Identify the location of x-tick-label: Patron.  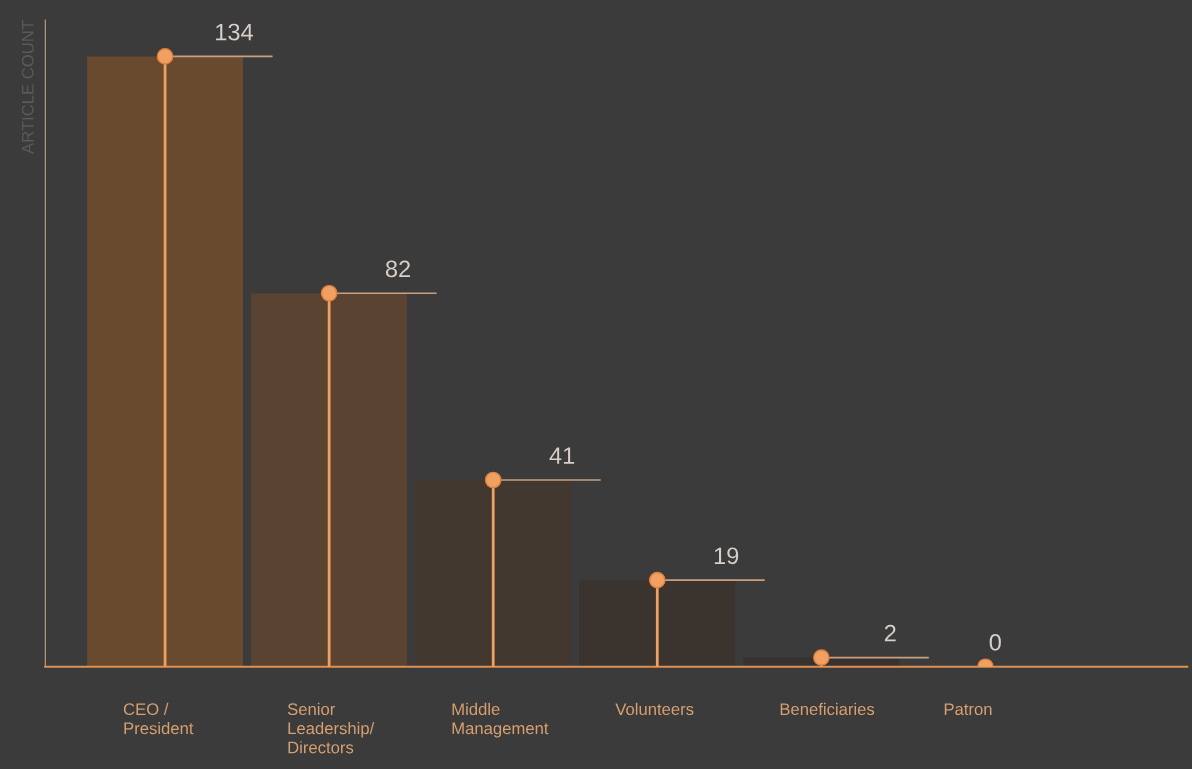
(968, 709).